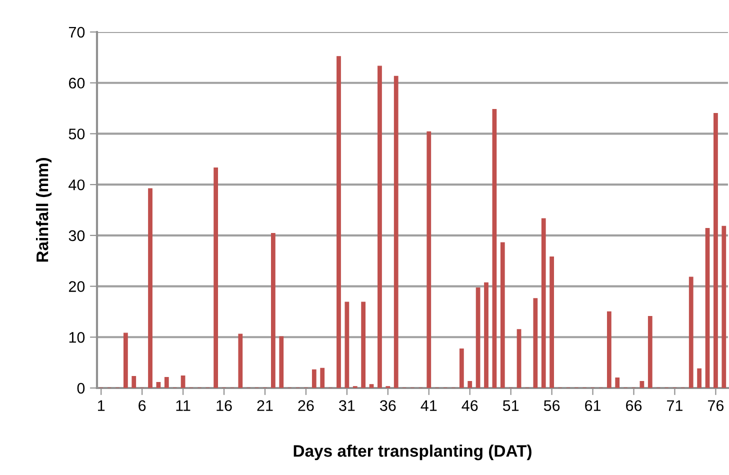 The image size is (729, 475). I want to click on x-tick-label: 56, so click(552, 406).